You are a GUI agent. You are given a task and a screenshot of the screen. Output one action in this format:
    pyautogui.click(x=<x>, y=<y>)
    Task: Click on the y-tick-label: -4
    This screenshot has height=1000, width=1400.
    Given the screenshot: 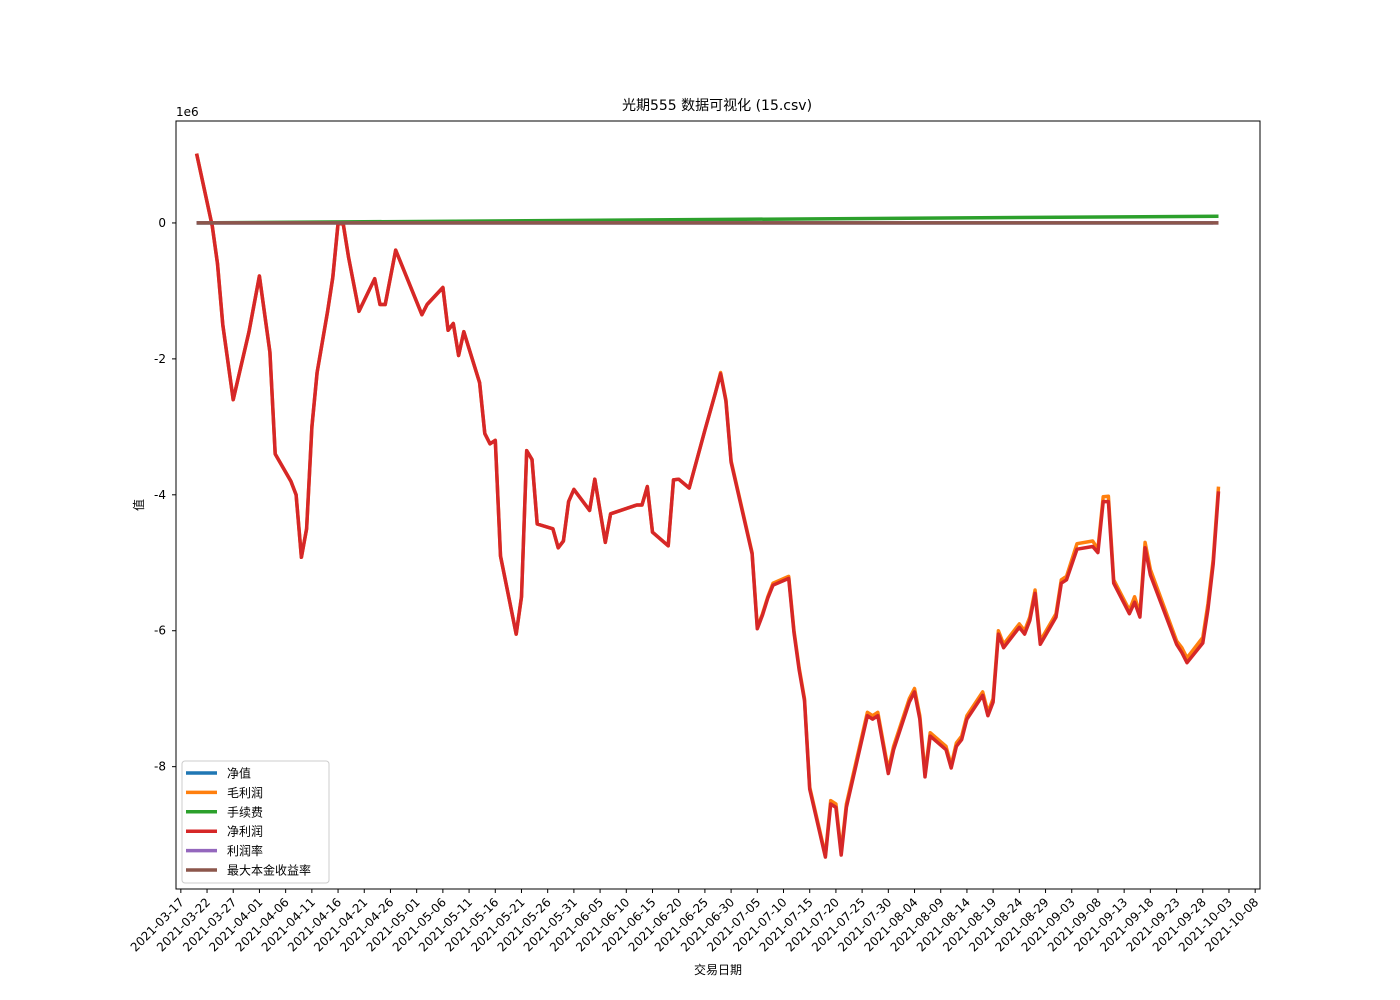 What is the action you would take?
    pyautogui.click(x=160, y=495)
    